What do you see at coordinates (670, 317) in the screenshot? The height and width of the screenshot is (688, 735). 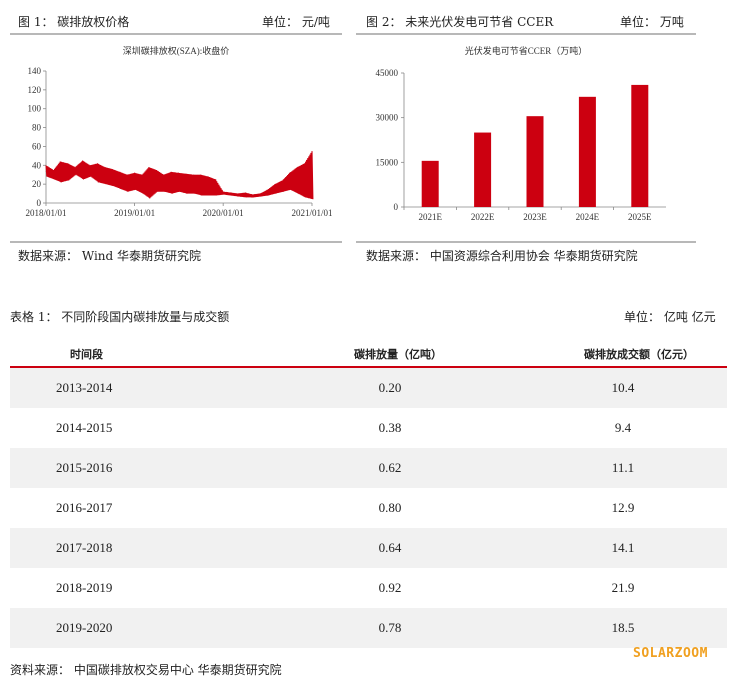 I see `table1-unit: 单位： 亿吨 亿元` at bounding box center [670, 317].